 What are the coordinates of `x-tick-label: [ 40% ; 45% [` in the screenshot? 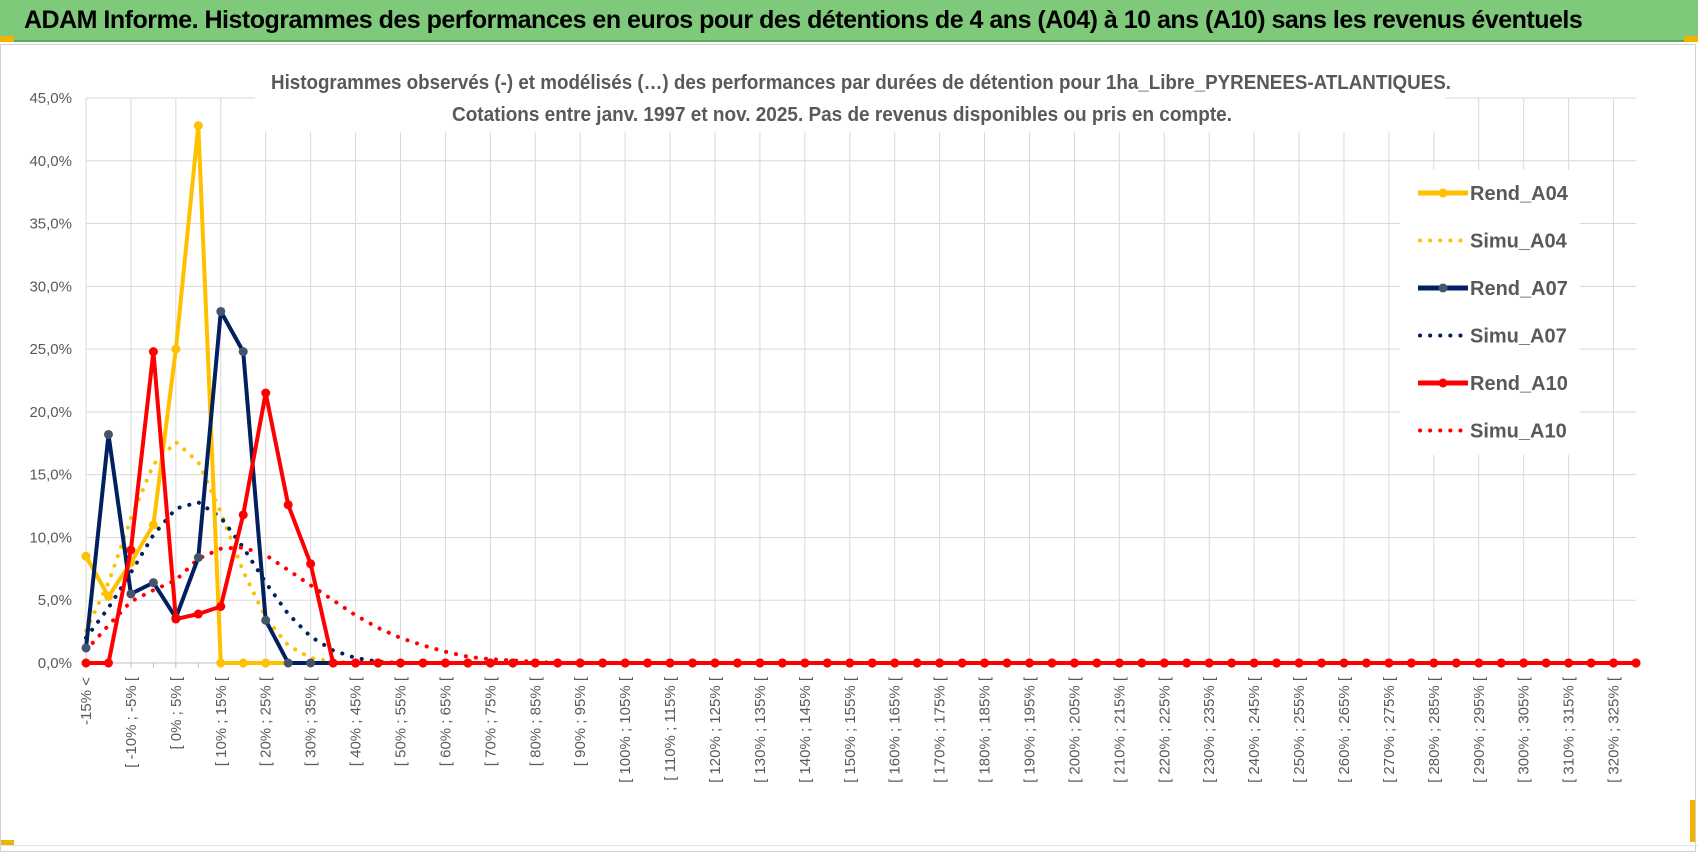 It's located at (356, 721).